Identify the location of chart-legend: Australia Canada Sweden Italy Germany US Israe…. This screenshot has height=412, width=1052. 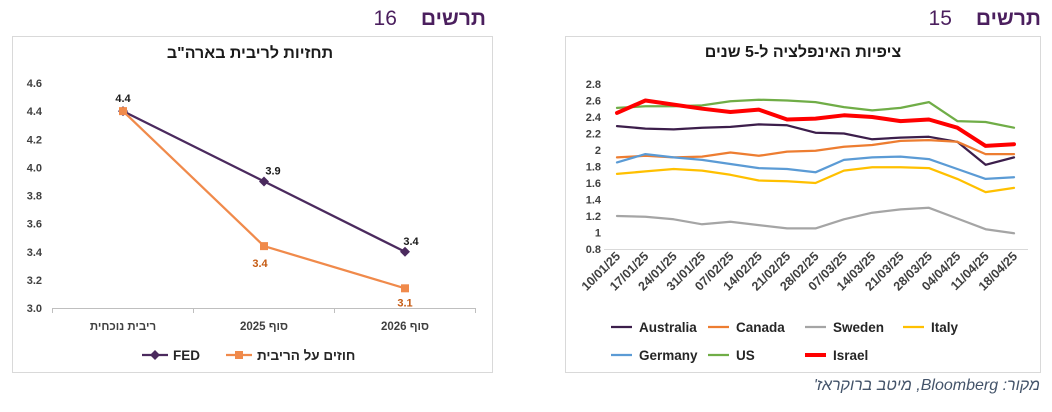
(785, 341).